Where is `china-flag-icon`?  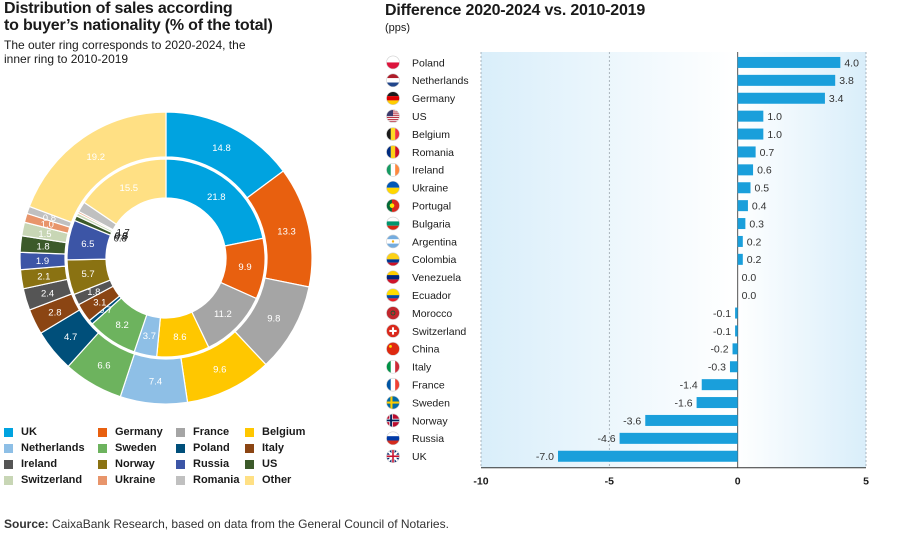
china-flag-icon is located at coordinates (393, 349).